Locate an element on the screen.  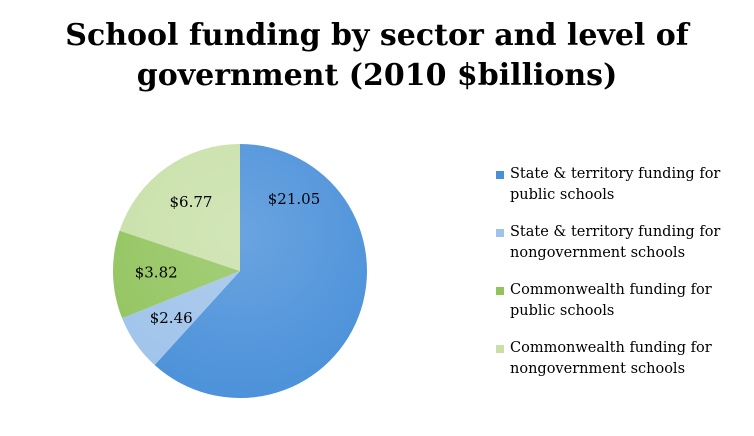
slice-value-label-state-nongovernment: $2.46 is located at coordinates (171, 318).